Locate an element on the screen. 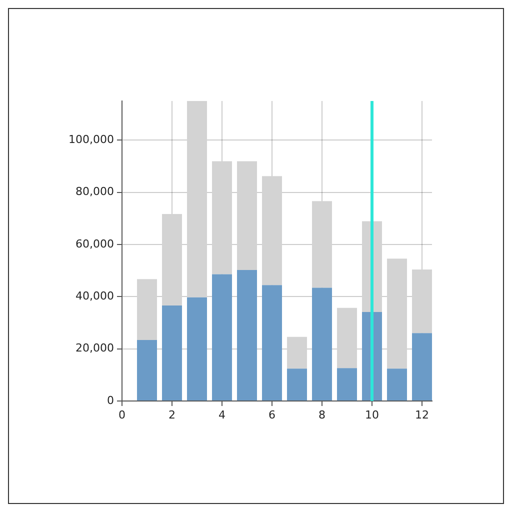  y-tick-label: 80,000 is located at coordinates (95, 191).